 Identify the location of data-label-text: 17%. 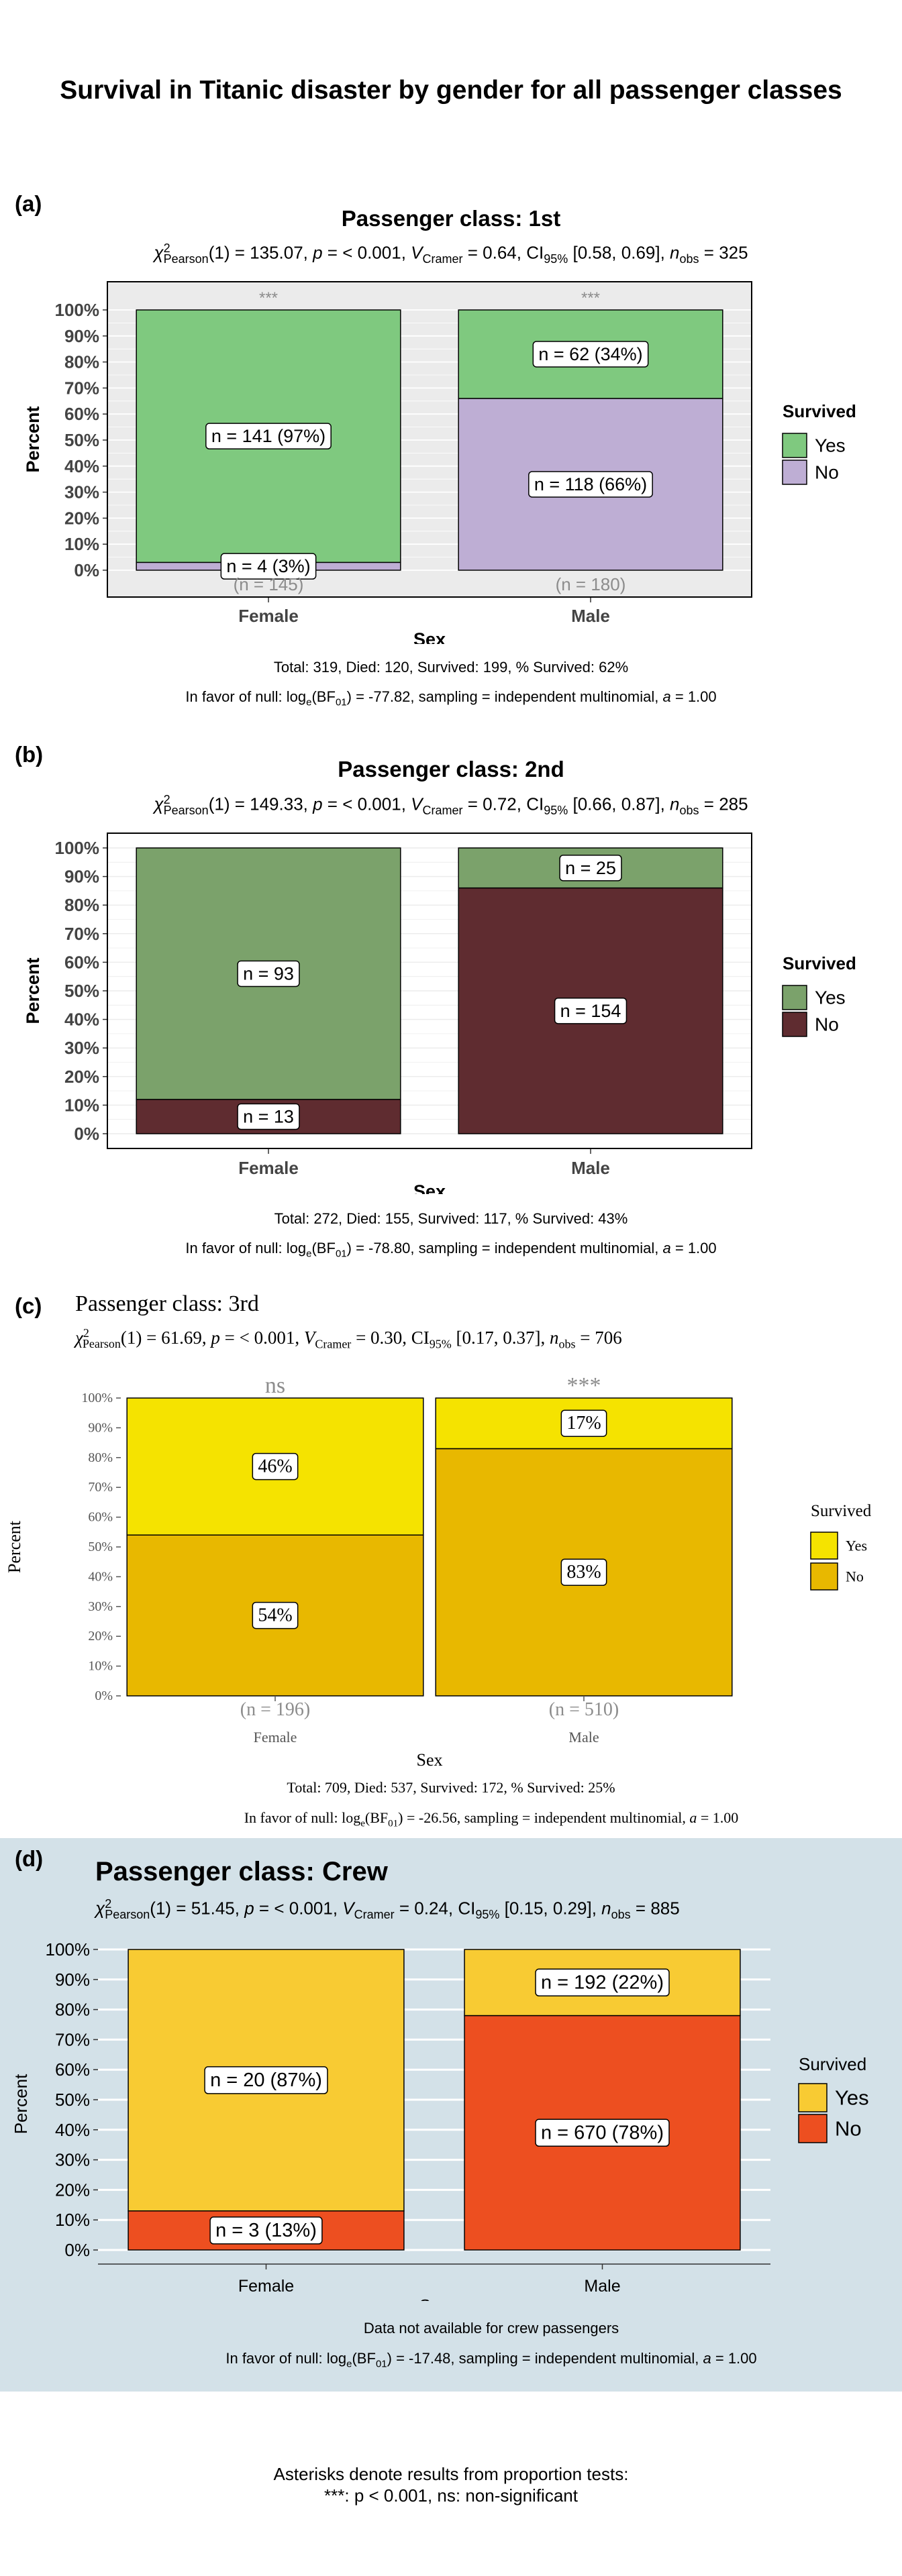
(583, 1423).